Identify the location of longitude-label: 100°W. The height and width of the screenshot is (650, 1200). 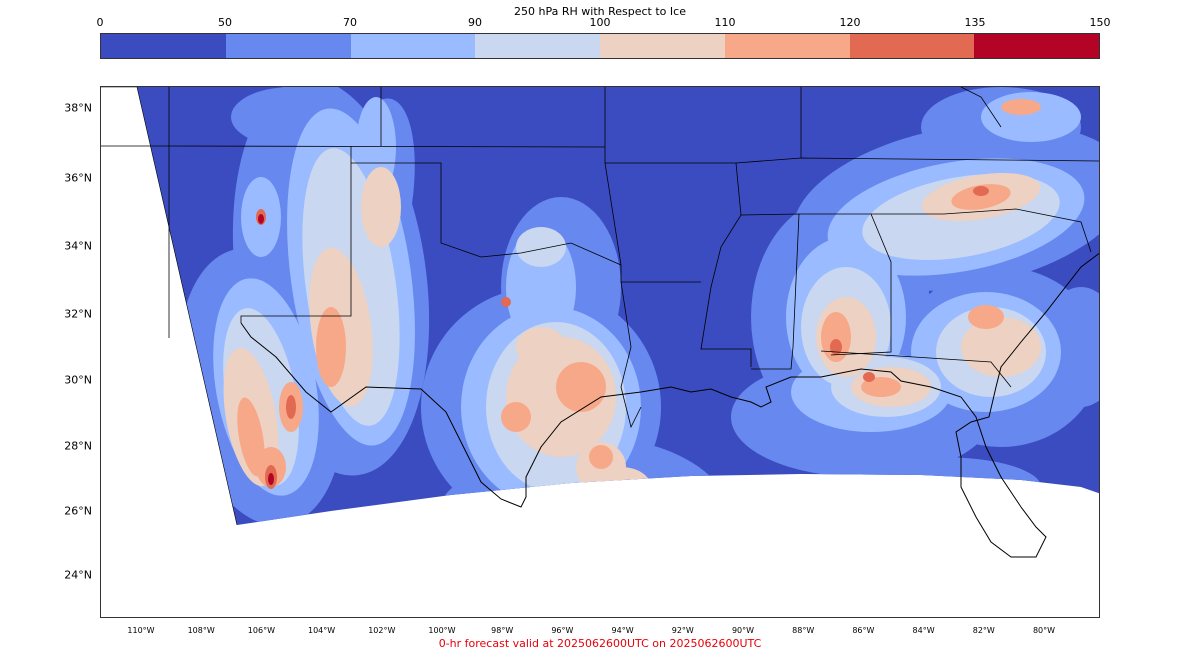
(442, 630).